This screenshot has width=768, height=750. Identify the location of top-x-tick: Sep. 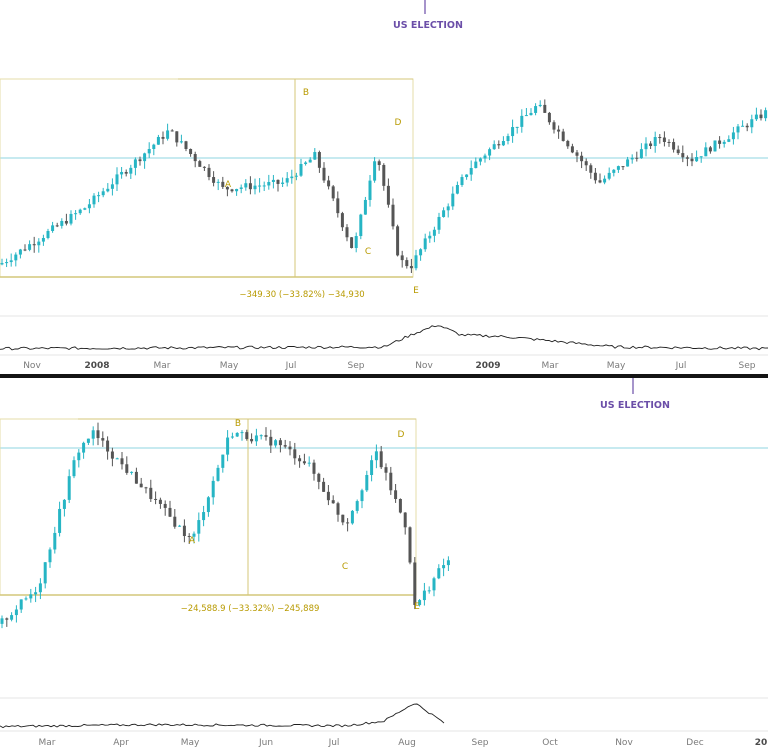
(747, 366).